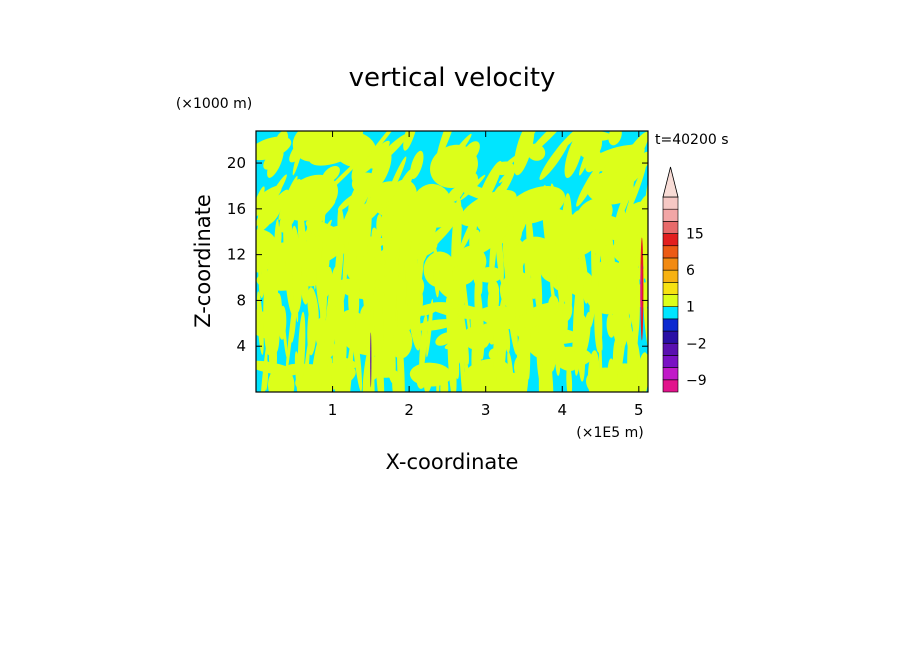 This screenshot has width=904, height=654. What do you see at coordinates (684, 279) in the screenshot?
I see `colorbar: 15 6 1 −2 −9` at bounding box center [684, 279].